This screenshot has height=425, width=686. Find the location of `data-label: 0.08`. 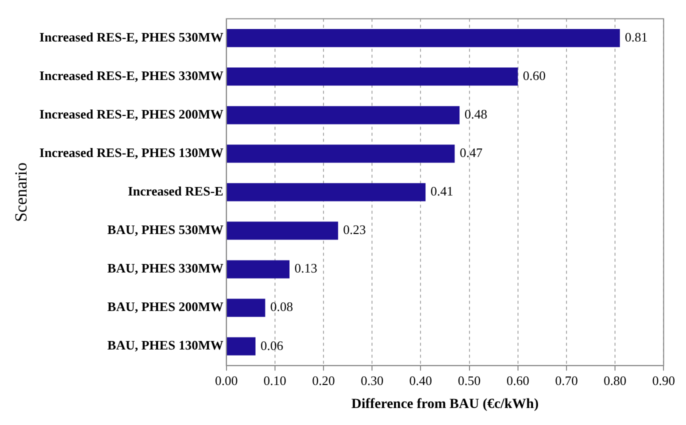

data-label: 0.08 is located at coordinates (281, 306).